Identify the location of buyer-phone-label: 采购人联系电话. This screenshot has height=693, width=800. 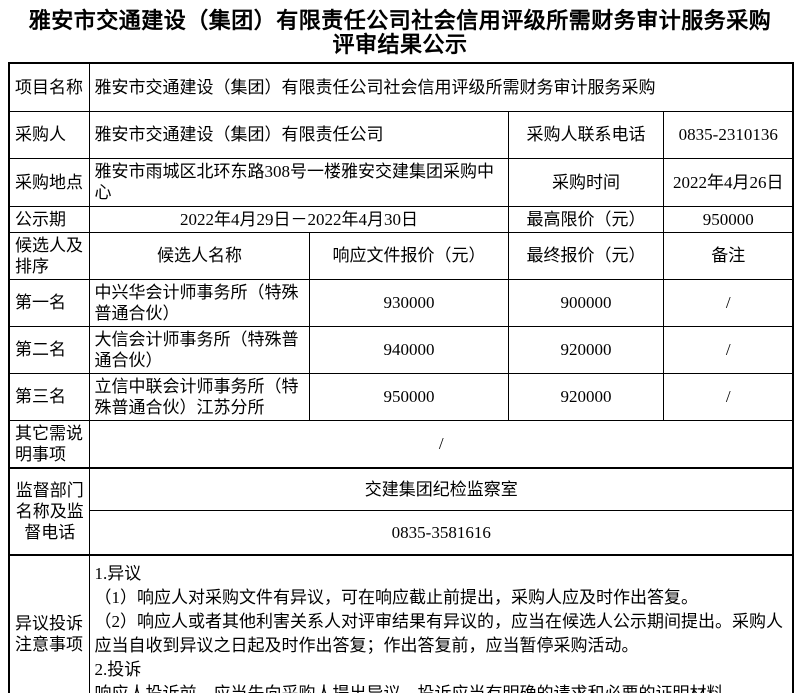
(585, 134).